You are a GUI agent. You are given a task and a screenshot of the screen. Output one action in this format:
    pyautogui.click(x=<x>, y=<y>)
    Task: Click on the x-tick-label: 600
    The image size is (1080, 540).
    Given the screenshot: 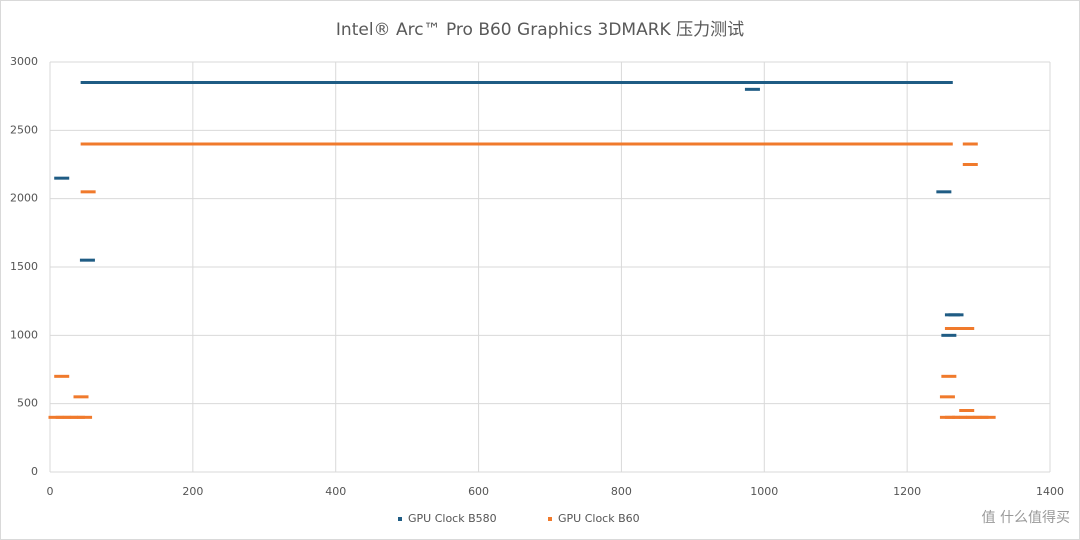 What is the action you would take?
    pyautogui.click(x=478, y=491)
    